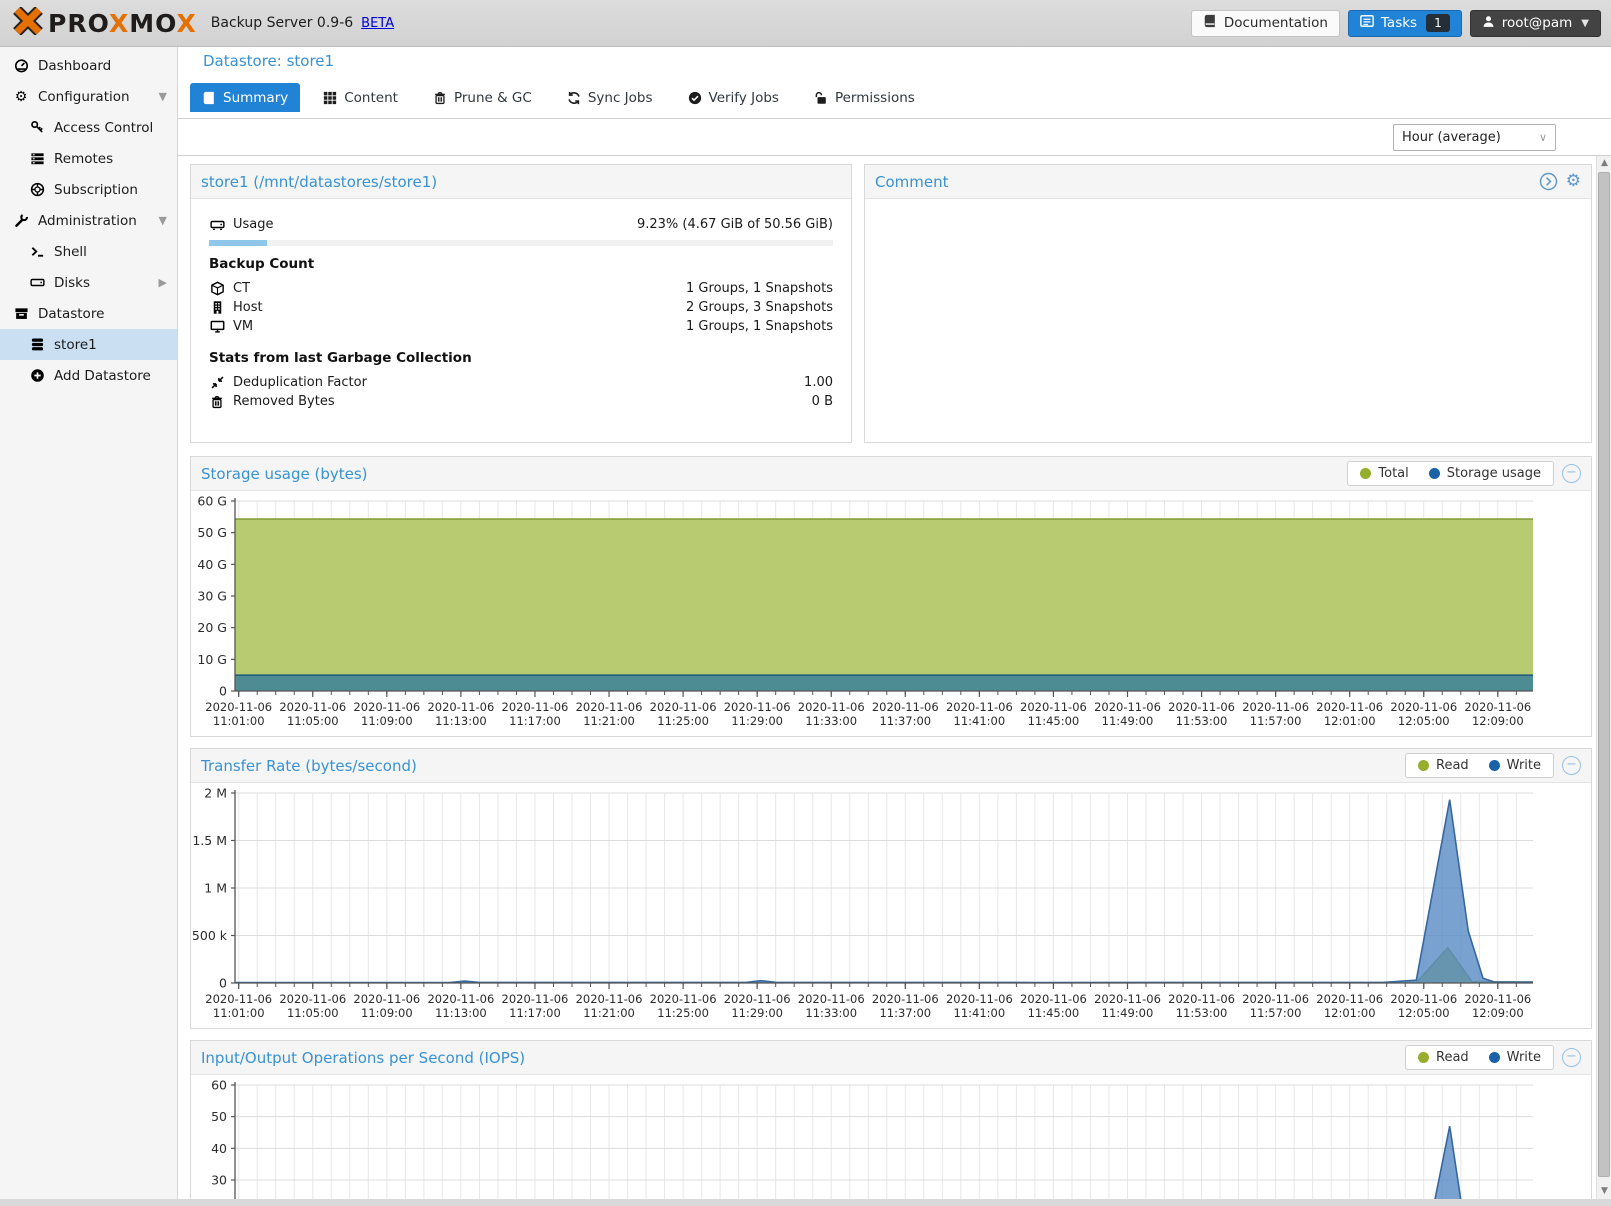 The image size is (1611, 1206). Describe the element at coordinates (759, 288) in the screenshot. I see `backup-count-value: 1 Groups, 1 Snapshots` at that location.